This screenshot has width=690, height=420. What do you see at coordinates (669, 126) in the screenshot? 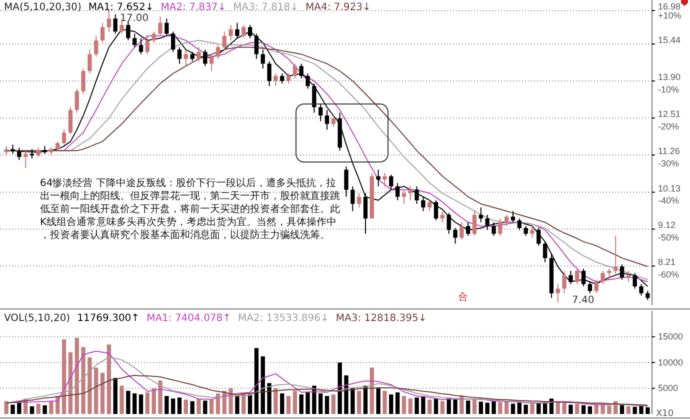
I see `y2-tick-label: -20%` at bounding box center [669, 126].